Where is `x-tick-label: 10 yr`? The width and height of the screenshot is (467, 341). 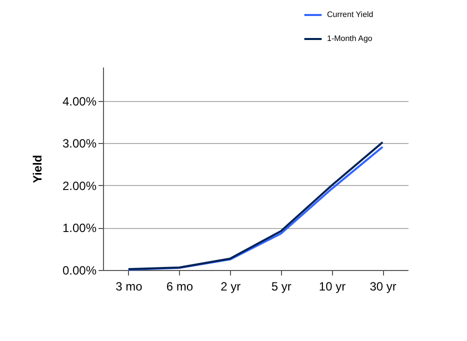
x-tick-label: 10 yr is located at coordinates (332, 287).